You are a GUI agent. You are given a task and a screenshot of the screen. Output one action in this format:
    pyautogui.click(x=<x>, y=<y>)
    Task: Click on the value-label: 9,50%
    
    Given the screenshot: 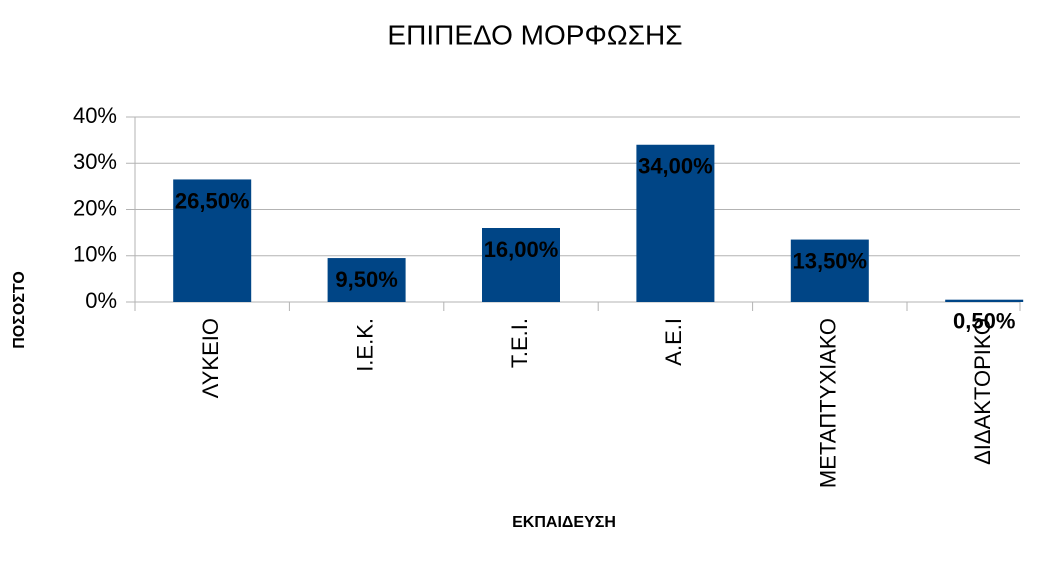 What is the action you would take?
    pyautogui.click(x=366, y=279)
    